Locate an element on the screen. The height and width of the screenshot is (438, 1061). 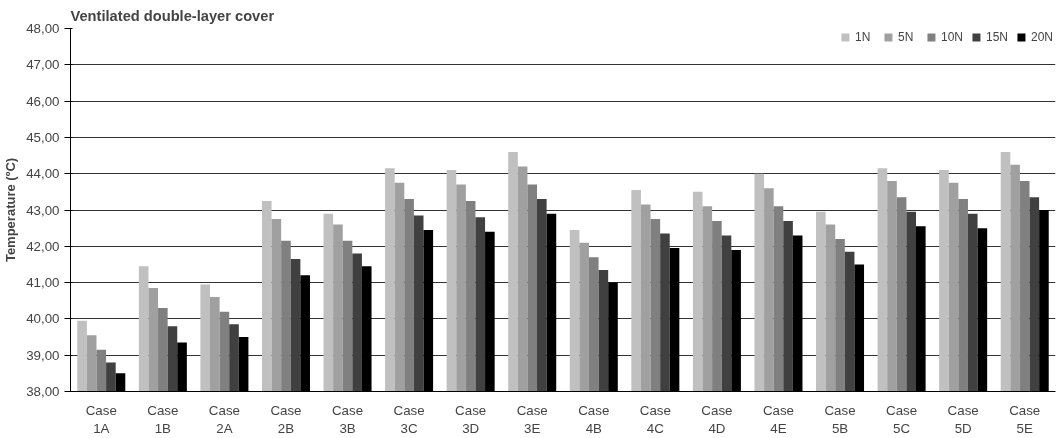
legend-label: 1N is located at coordinates (863, 37).